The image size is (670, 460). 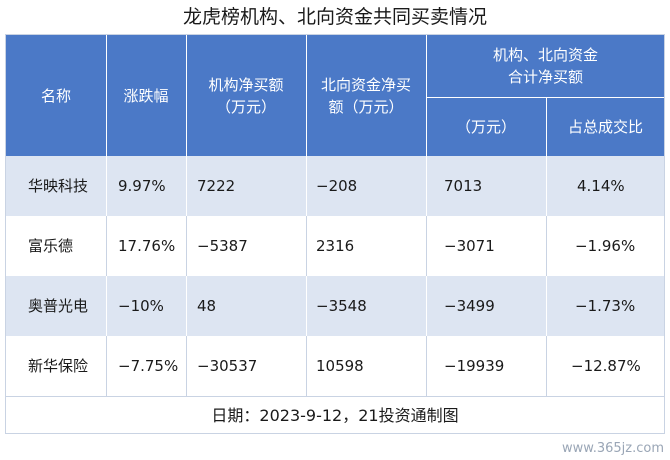 What do you see at coordinates (606, 366) in the screenshot?
I see `cell-share: −12.87%` at bounding box center [606, 366].